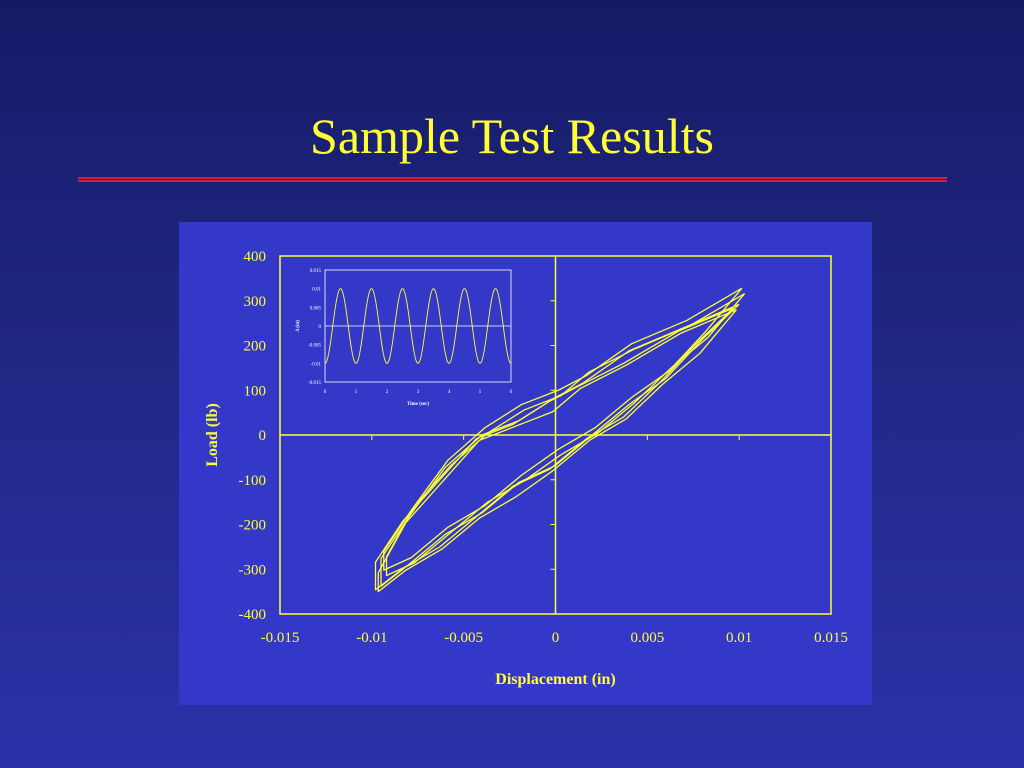  I want to click on inset-y-tick-label: -0.01, so click(316, 364).